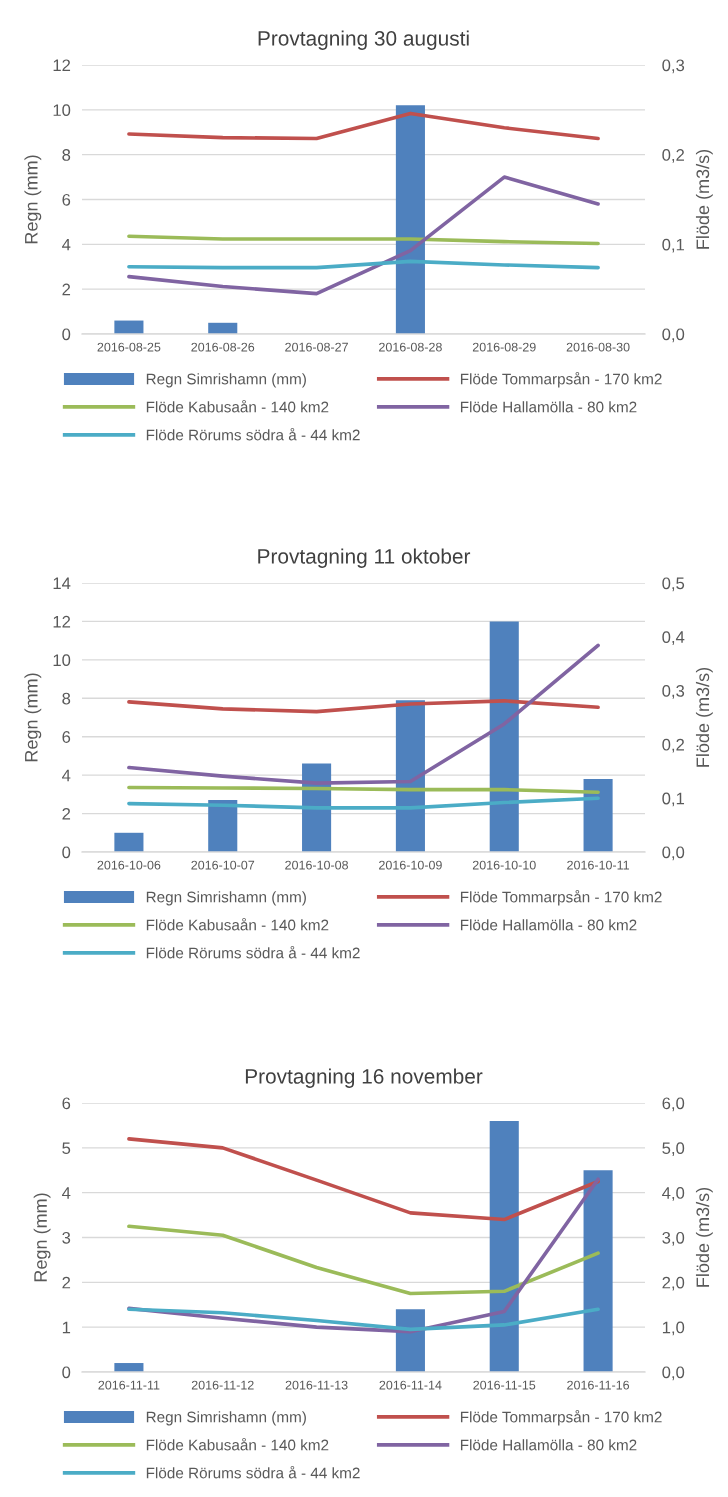  What do you see at coordinates (316, 1385) in the screenshot?
I see `x-tick-label: 2016-11-13` at bounding box center [316, 1385].